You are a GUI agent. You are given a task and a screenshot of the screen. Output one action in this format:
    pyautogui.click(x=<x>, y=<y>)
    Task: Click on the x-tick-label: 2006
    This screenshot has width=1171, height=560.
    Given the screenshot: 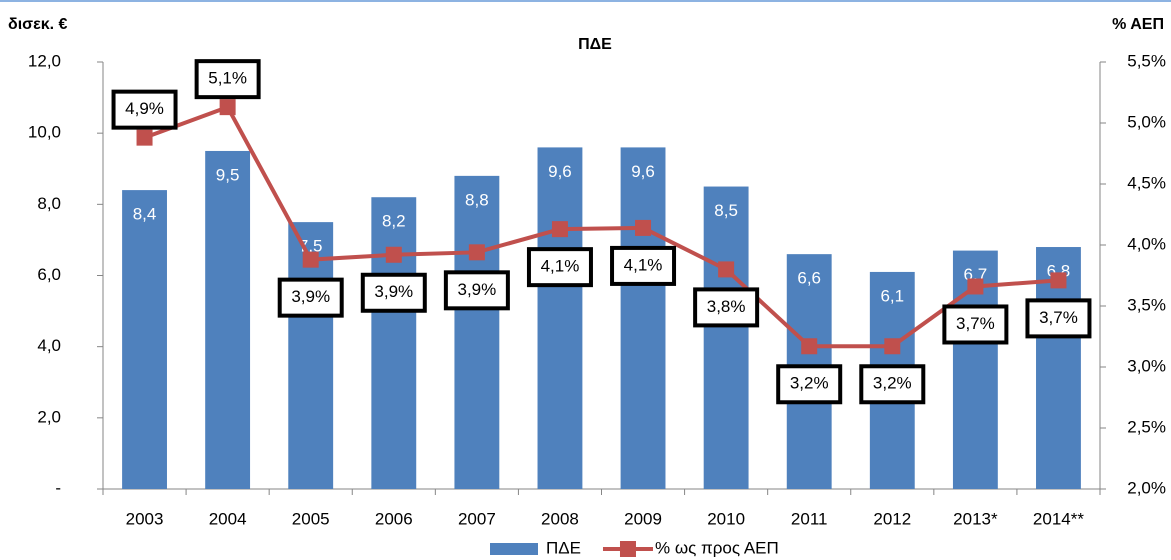 What is the action you would take?
    pyautogui.click(x=394, y=518)
    